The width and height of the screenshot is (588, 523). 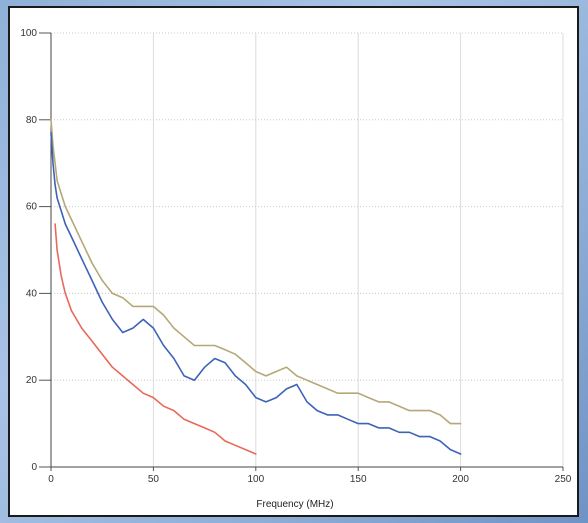 I want to click on y-tick-label: 20, so click(x=32, y=380).